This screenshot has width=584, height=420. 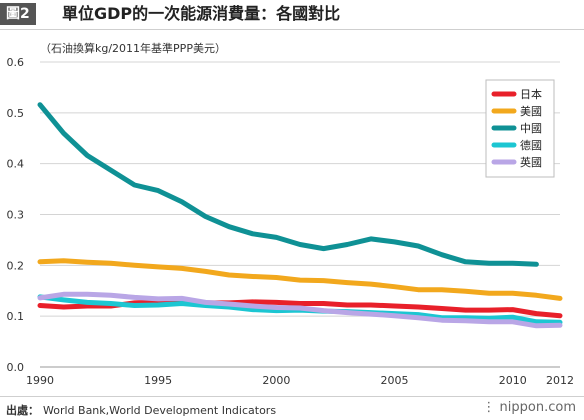 I want to click on chart-header: 圖2 單位GDP的一次能源消費量：各國對比, so click(x=292, y=15).